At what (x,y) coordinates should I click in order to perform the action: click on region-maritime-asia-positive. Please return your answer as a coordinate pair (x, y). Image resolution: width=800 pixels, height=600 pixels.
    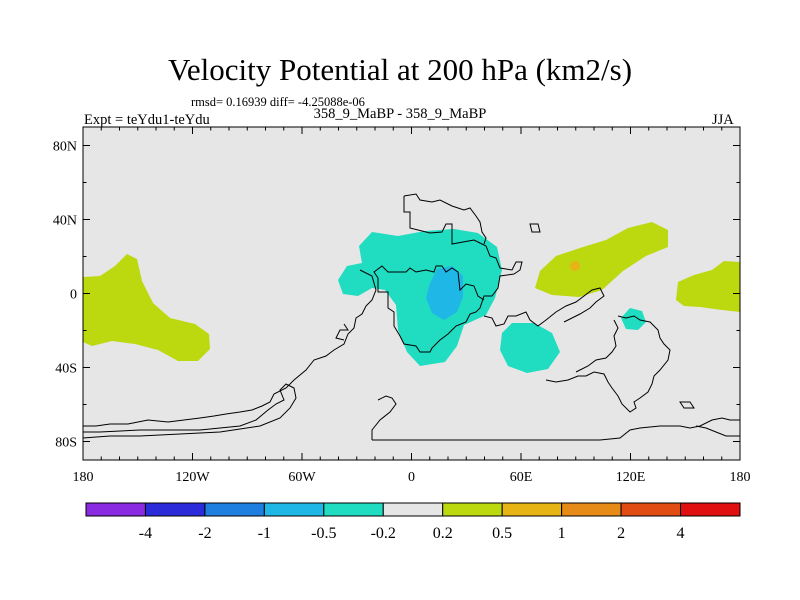
    Looking at the image, I should click on (601, 259).